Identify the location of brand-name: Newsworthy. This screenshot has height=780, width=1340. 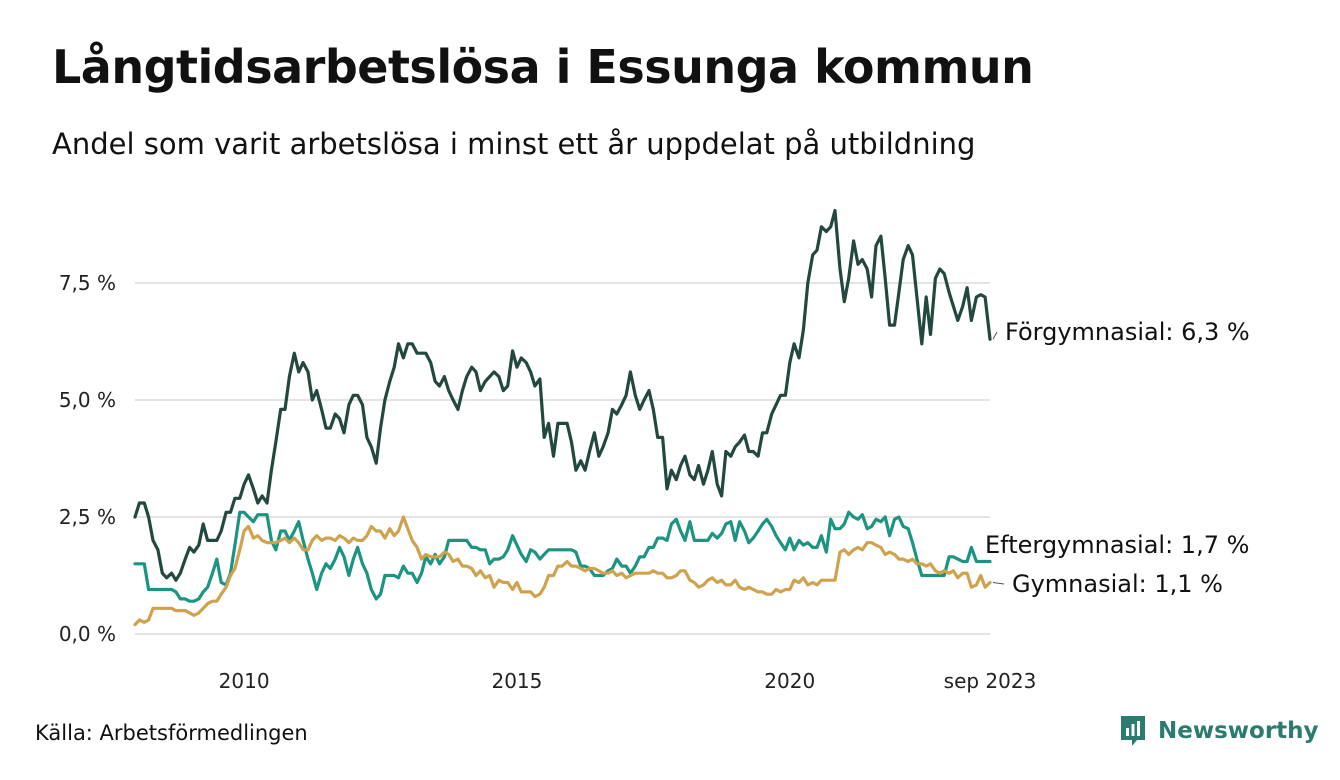
(1238, 731).